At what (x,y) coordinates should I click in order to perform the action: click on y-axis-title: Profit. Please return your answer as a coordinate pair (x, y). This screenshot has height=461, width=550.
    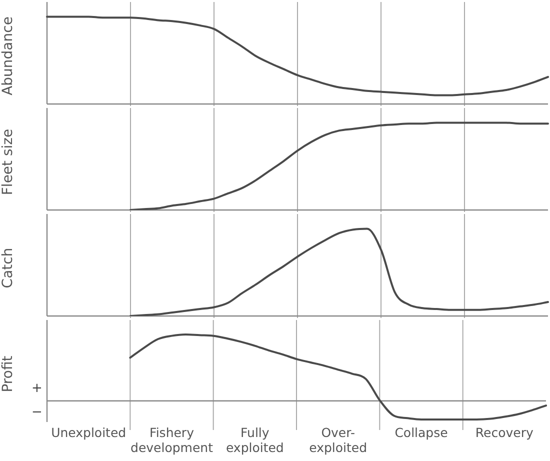
    Looking at the image, I should click on (8, 373).